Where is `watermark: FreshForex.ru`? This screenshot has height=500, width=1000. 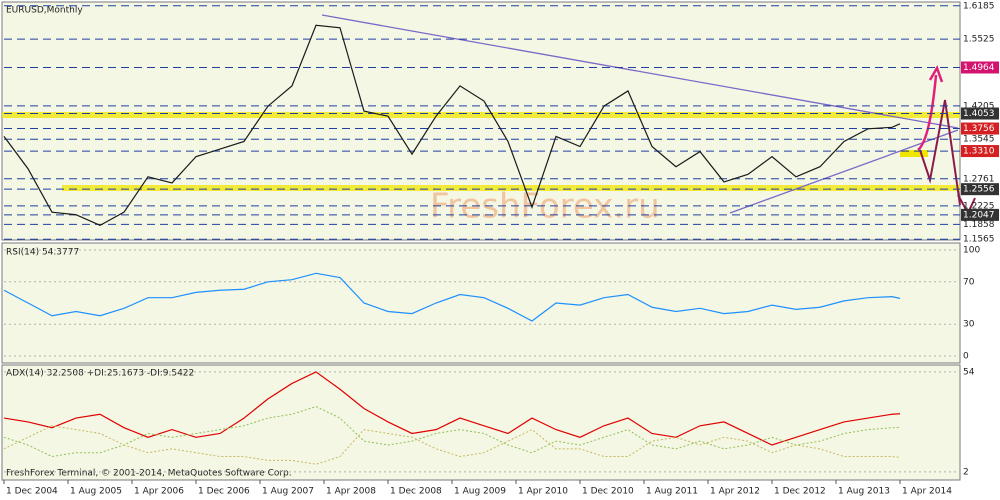
watermark: FreshForex.ru is located at coordinates (545, 207).